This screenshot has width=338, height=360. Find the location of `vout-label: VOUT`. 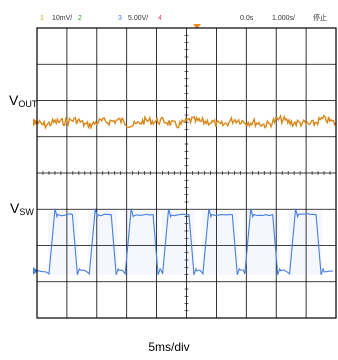

vout-label: VOUT is located at coordinates (23, 100).